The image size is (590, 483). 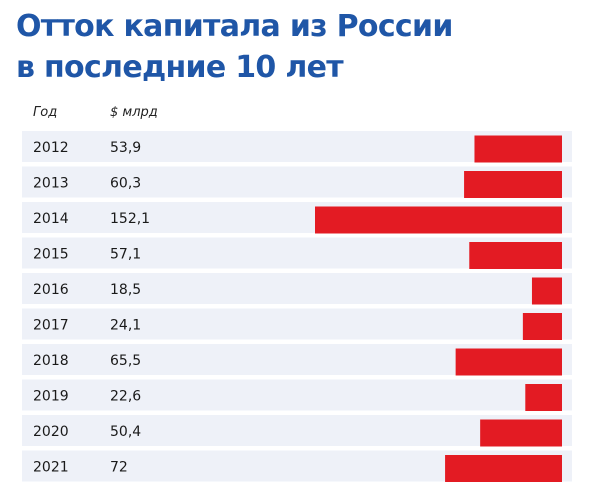 What do you see at coordinates (119, 468) in the screenshot?
I see `value-label: 72` at bounding box center [119, 468].